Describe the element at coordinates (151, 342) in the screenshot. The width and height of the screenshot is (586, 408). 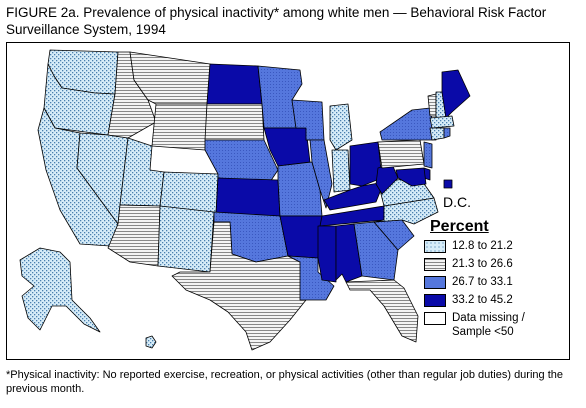
I see `state-hi` at that location.